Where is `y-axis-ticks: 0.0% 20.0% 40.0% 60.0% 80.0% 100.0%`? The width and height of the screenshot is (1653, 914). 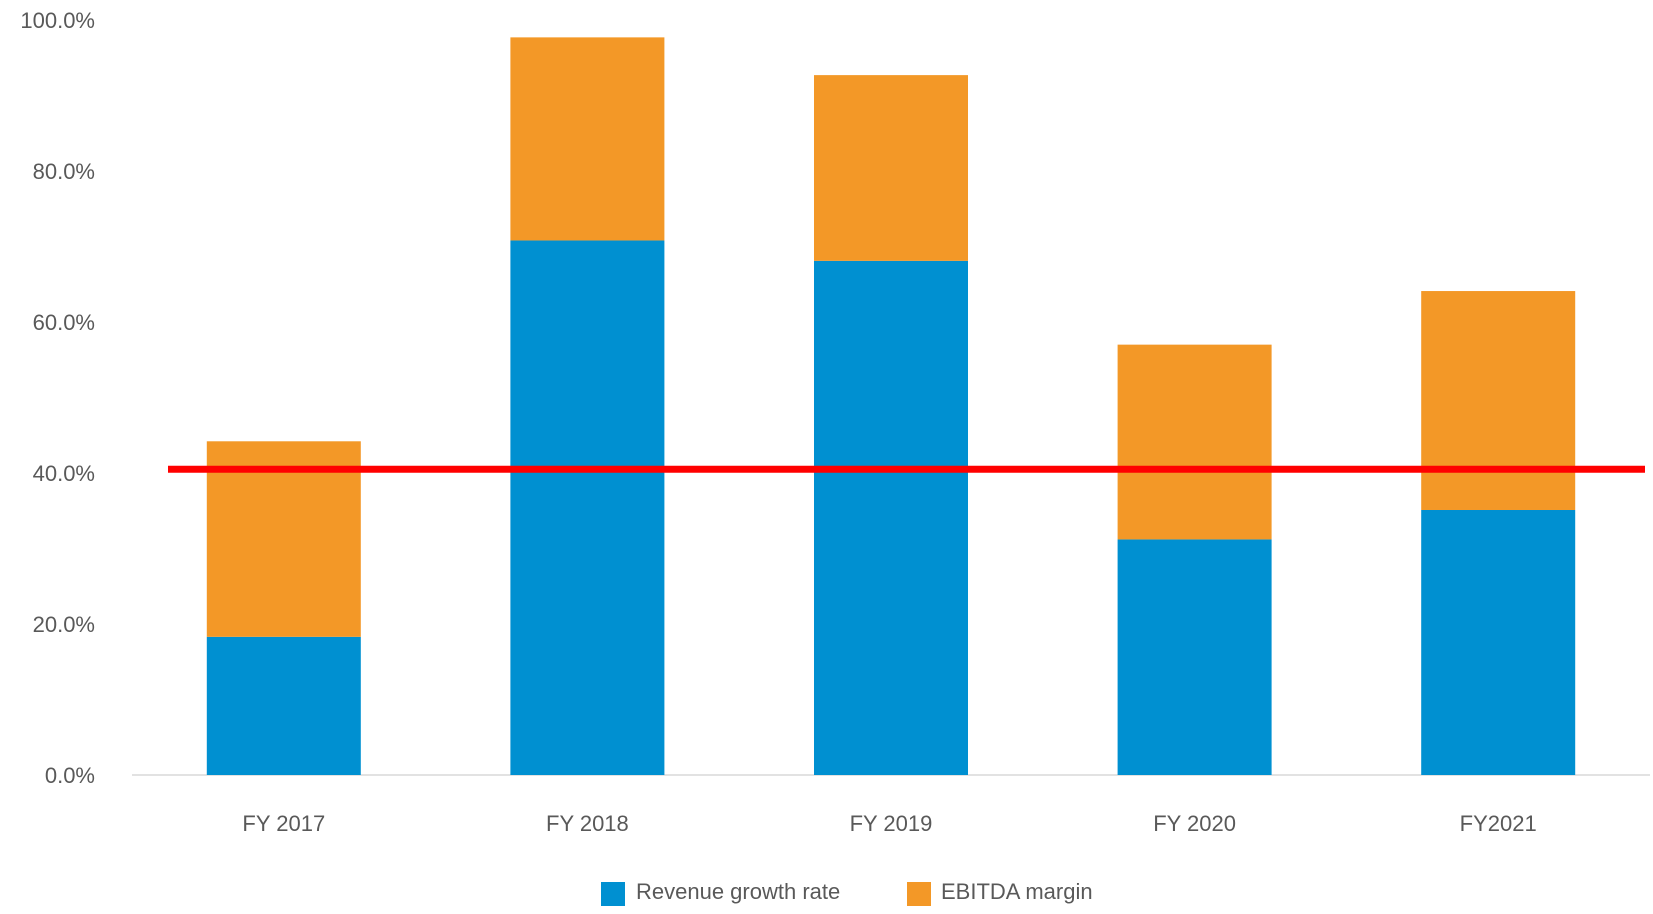
y-axis-ticks: 0.0% 20.0% 40.0% 60.0% 80.0% 100.0% is located at coordinates (57, 398).